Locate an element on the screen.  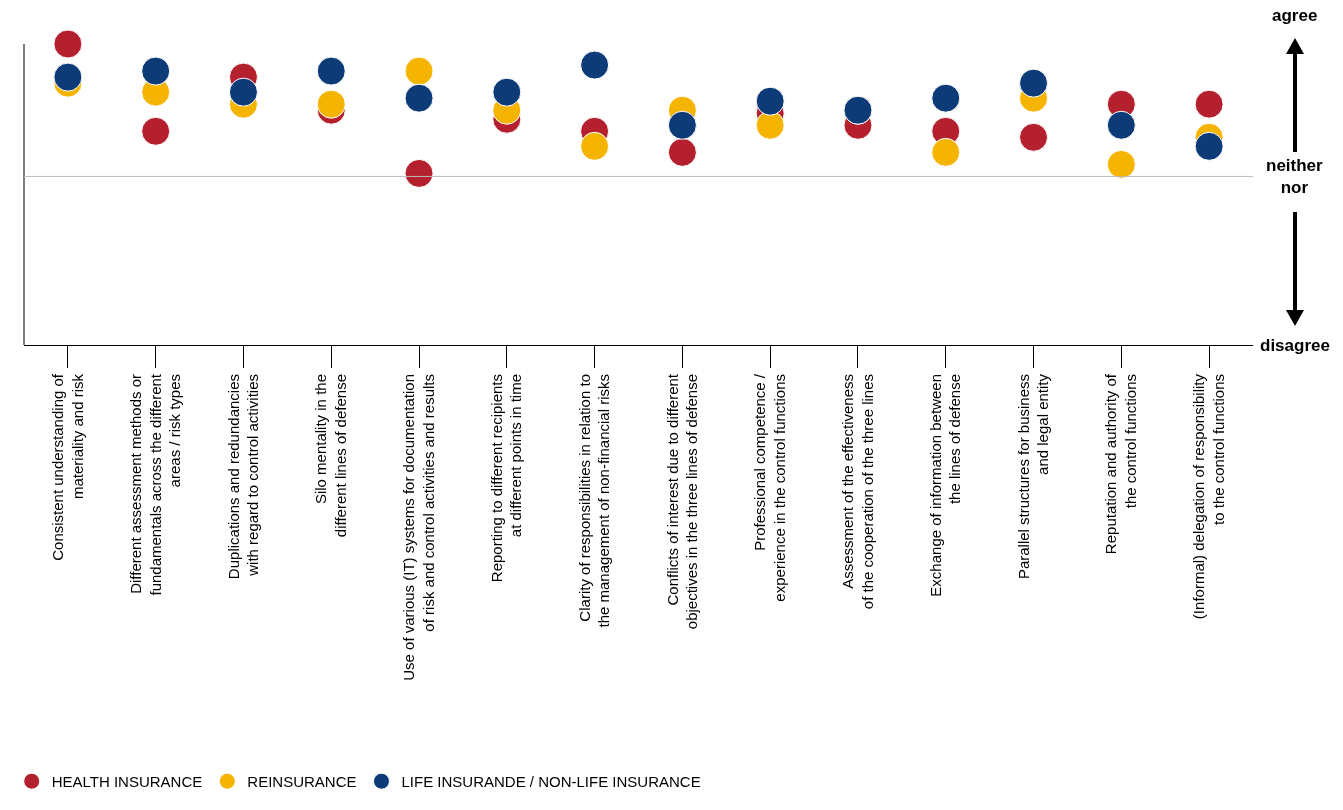
legend-label: LIFE INSURANDE / NON-LIFE INSURANCE is located at coordinates (551, 782).